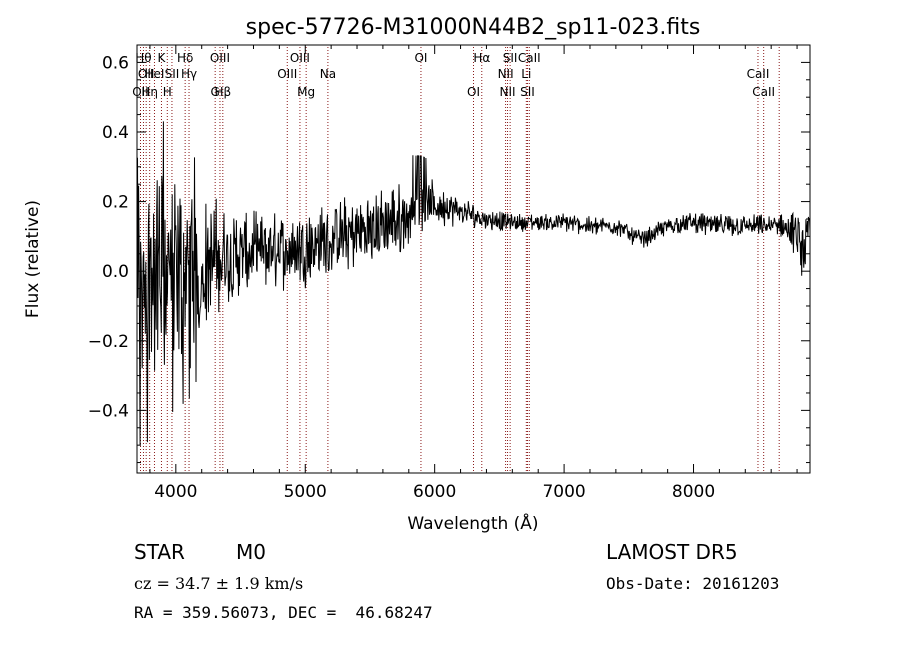 The image size is (900, 649). I want to click on y-tick-label: 0.4, so click(115, 133).